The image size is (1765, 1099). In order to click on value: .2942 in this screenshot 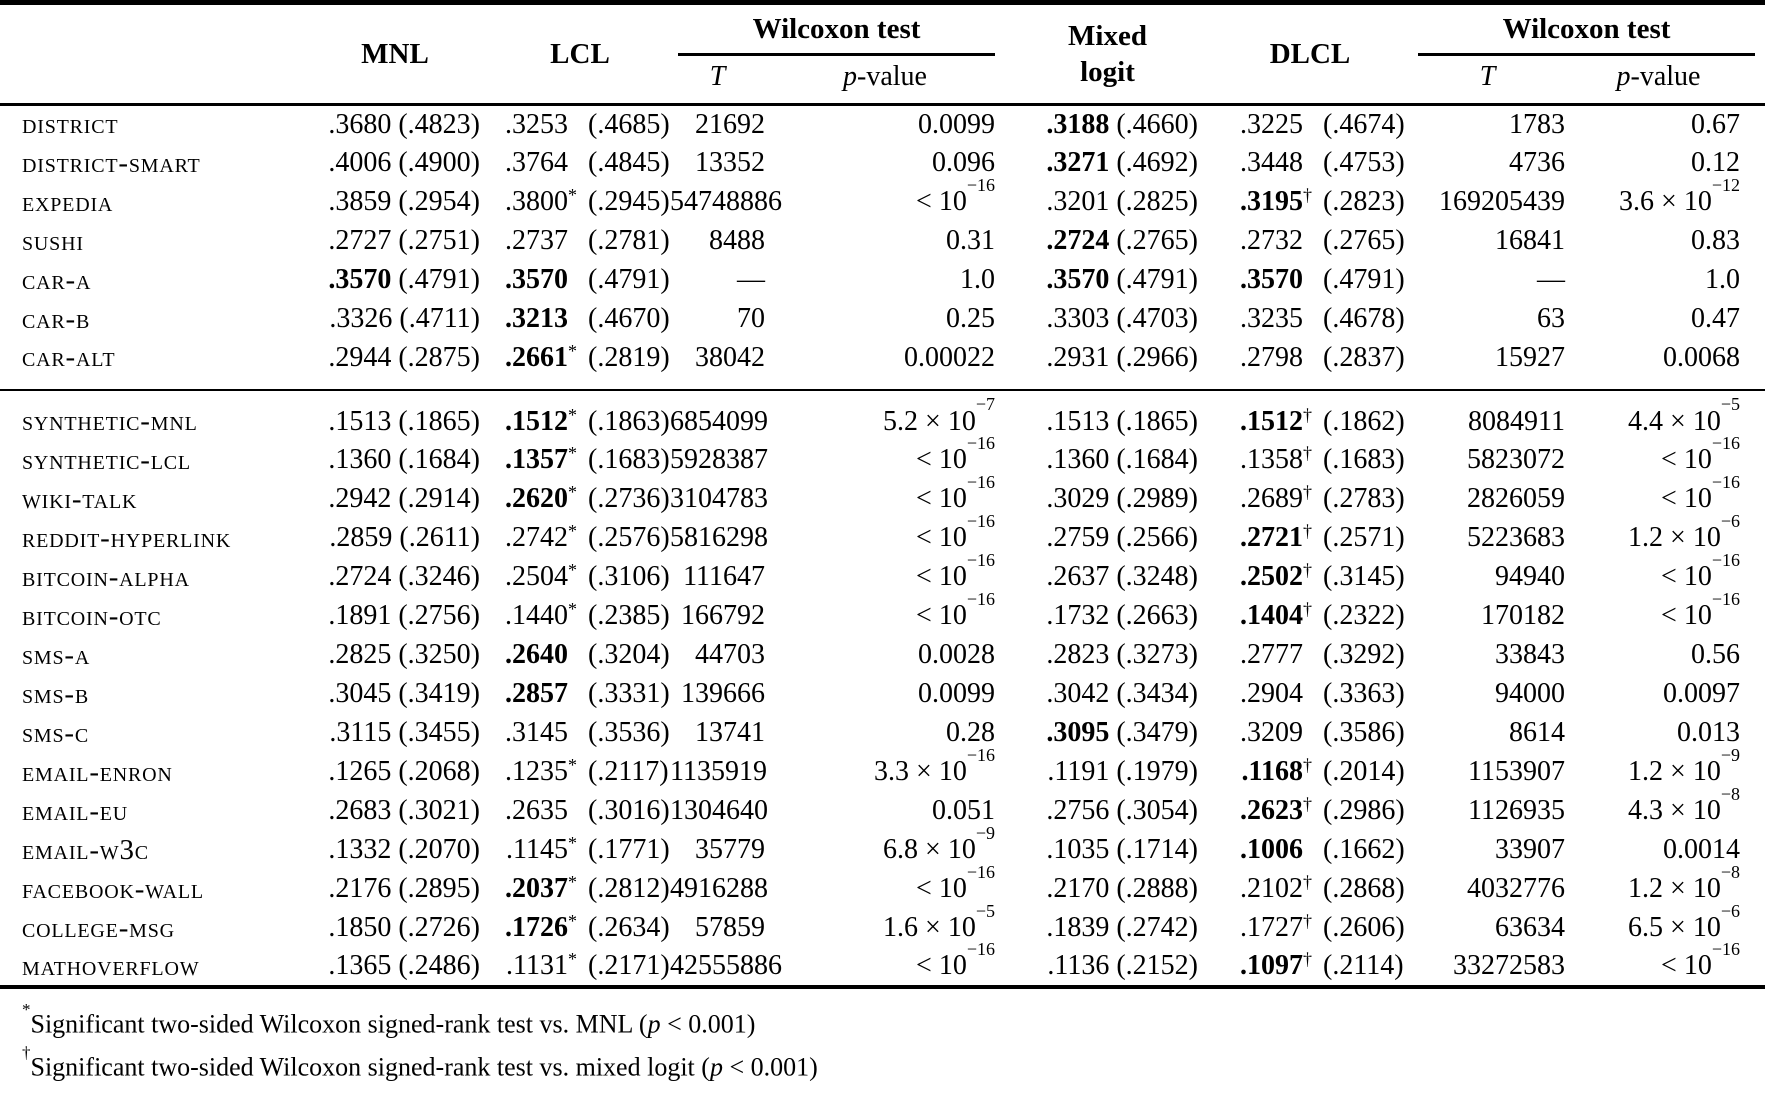, I will do `click(360, 498)`.